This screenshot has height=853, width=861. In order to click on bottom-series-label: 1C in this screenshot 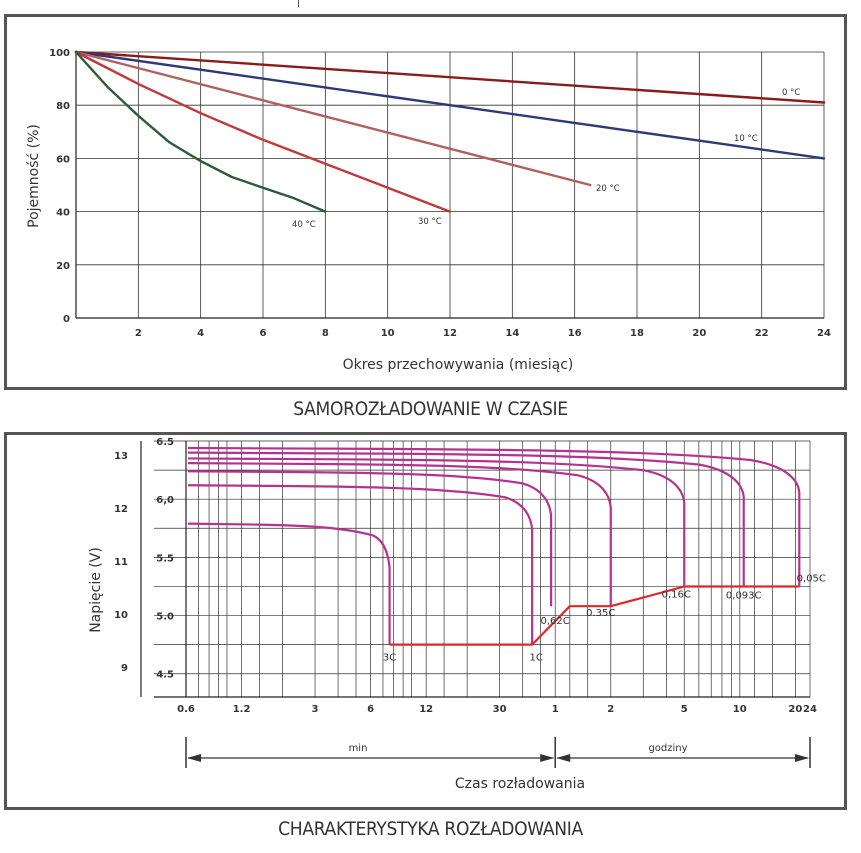, I will do `click(535, 658)`.